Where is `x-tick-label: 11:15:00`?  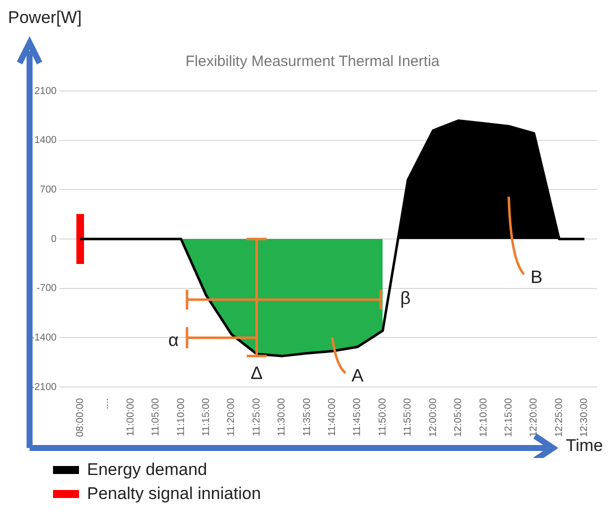 x-tick-label: 11:15:00 is located at coordinates (206, 417).